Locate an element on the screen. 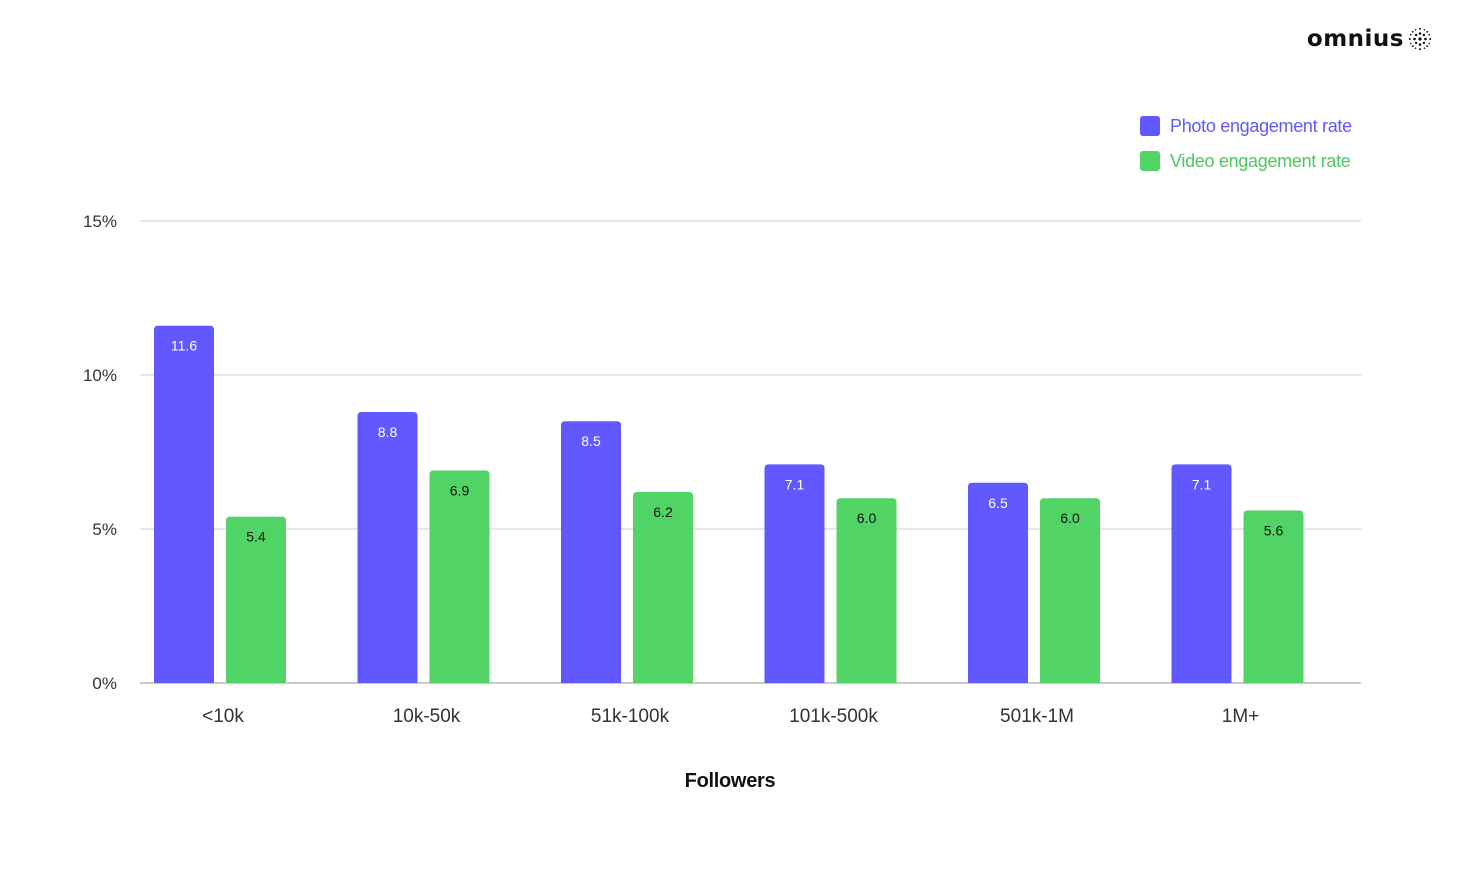  data-label-video: 6.9 is located at coordinates (460, 490).